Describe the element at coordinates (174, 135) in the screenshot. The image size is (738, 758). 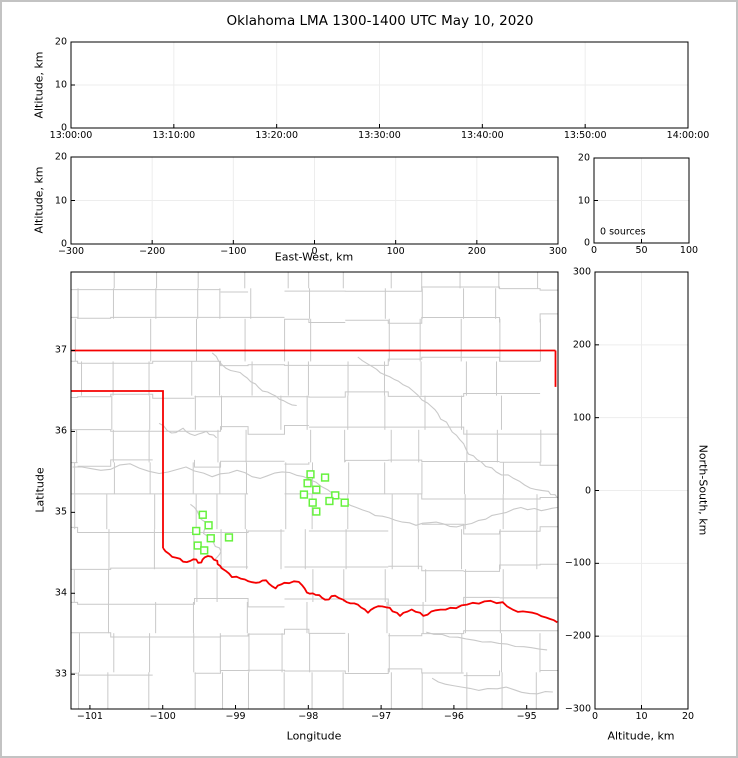
I see `tick-label: 13:10:00` at that location.